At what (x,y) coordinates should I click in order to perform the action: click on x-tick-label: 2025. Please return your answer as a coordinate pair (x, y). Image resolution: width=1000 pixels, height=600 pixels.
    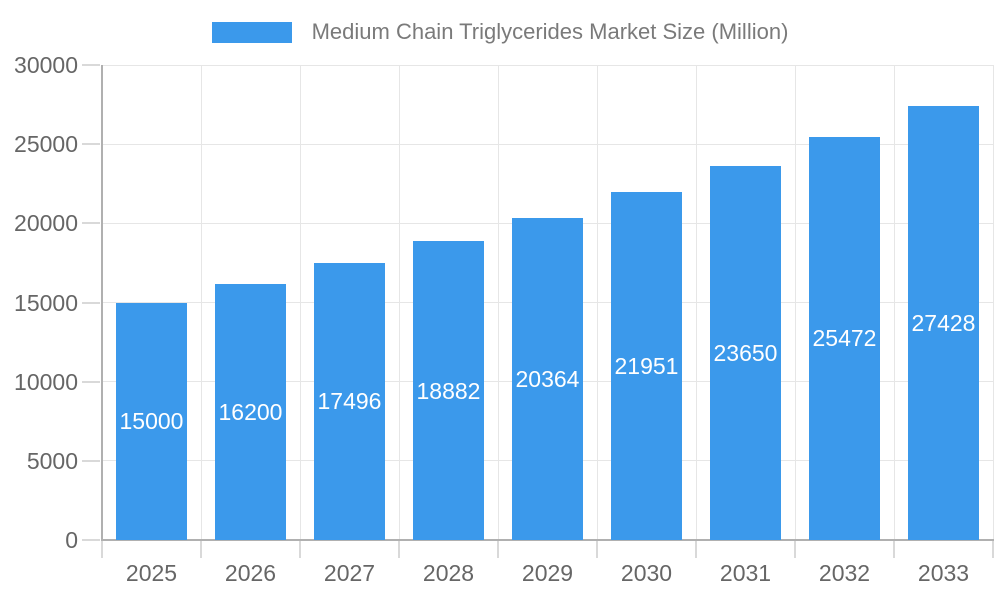
    Looking at the image, I should click on (151, 573).